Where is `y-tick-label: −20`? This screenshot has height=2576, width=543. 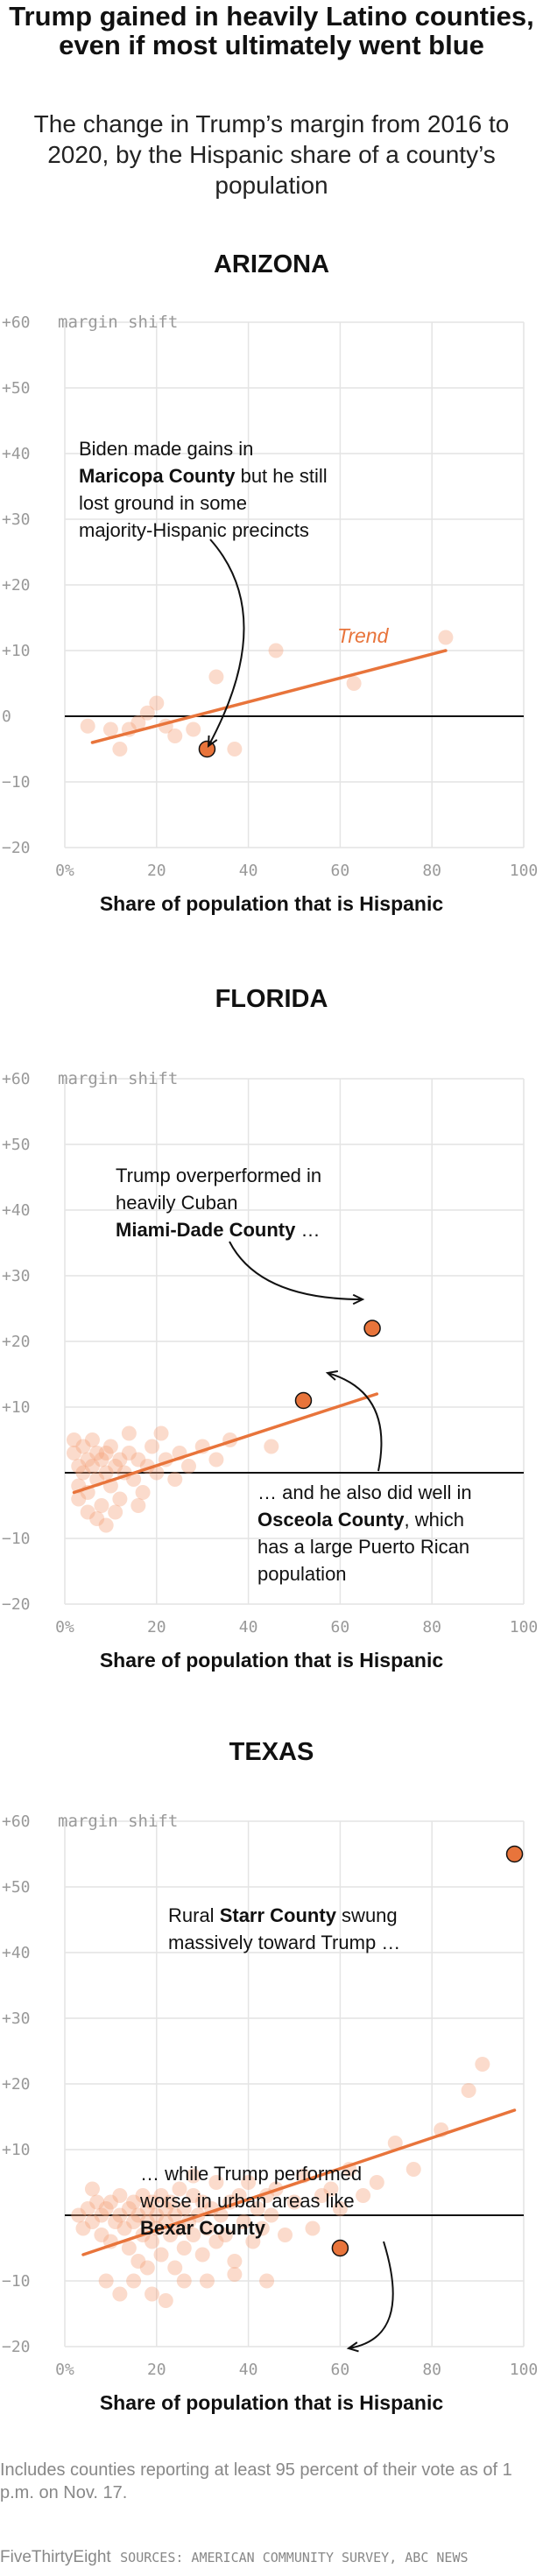
y-tick-label: −20 is located at coordinates (16, 2347).